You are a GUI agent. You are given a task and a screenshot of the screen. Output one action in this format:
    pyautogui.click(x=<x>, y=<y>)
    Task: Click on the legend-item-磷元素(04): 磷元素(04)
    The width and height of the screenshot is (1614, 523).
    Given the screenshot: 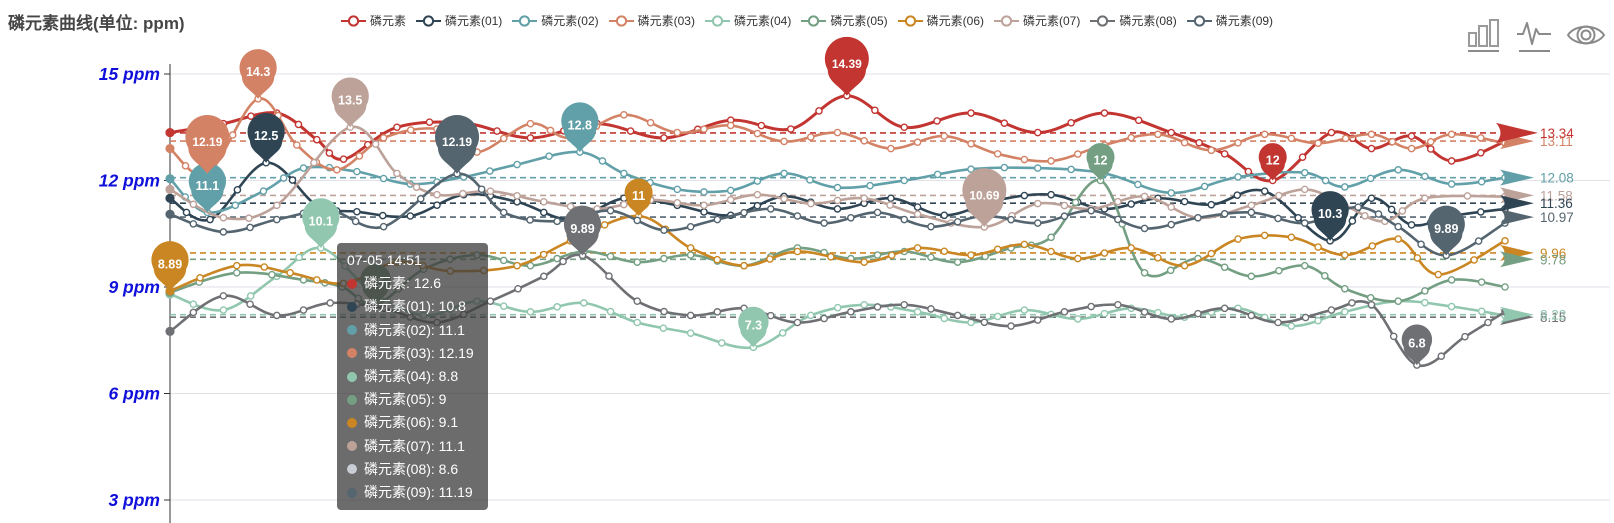 What is the action you would take?
    pyautogui.click(x=748, y=20)
    